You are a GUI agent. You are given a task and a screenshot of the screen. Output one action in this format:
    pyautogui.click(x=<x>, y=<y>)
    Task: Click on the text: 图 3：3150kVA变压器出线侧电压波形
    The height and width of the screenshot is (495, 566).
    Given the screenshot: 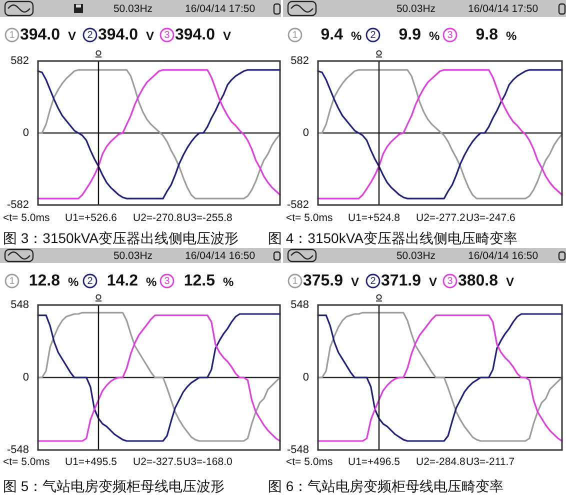 What is the action you would take?
    pyautogui.click(x=120, y=238)
    